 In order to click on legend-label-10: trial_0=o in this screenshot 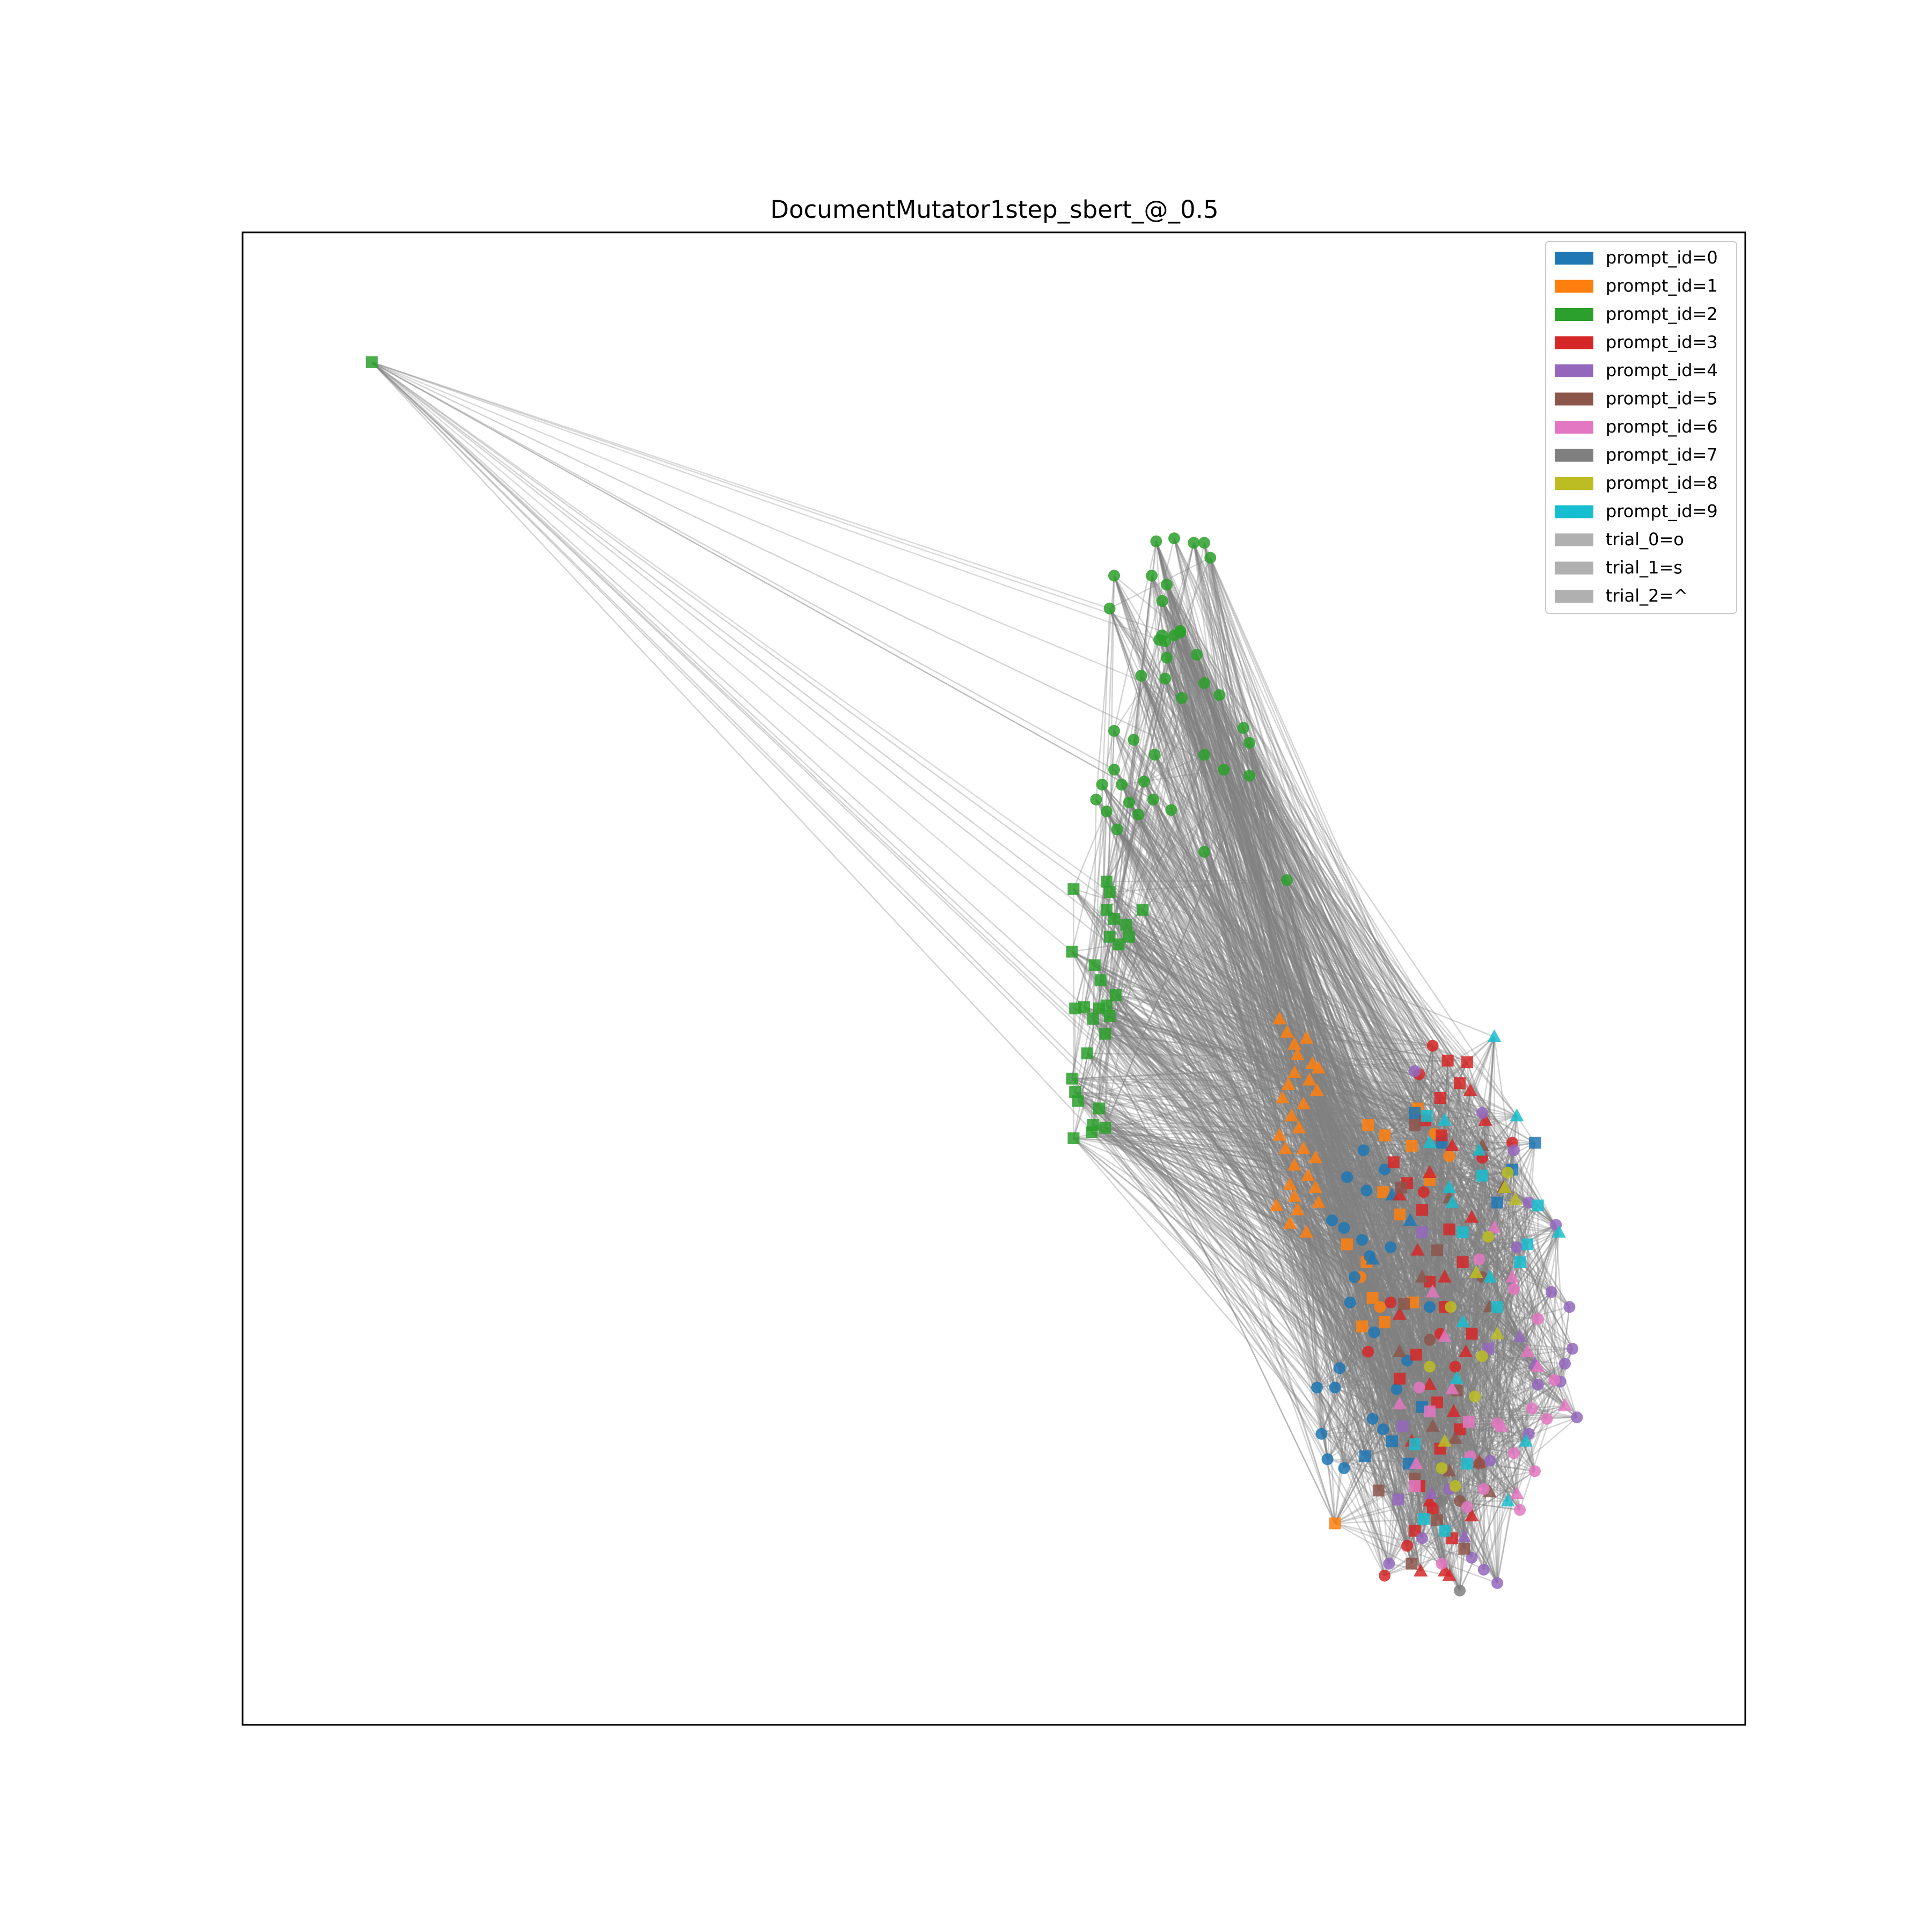, I will do `click(1645, 539)`.